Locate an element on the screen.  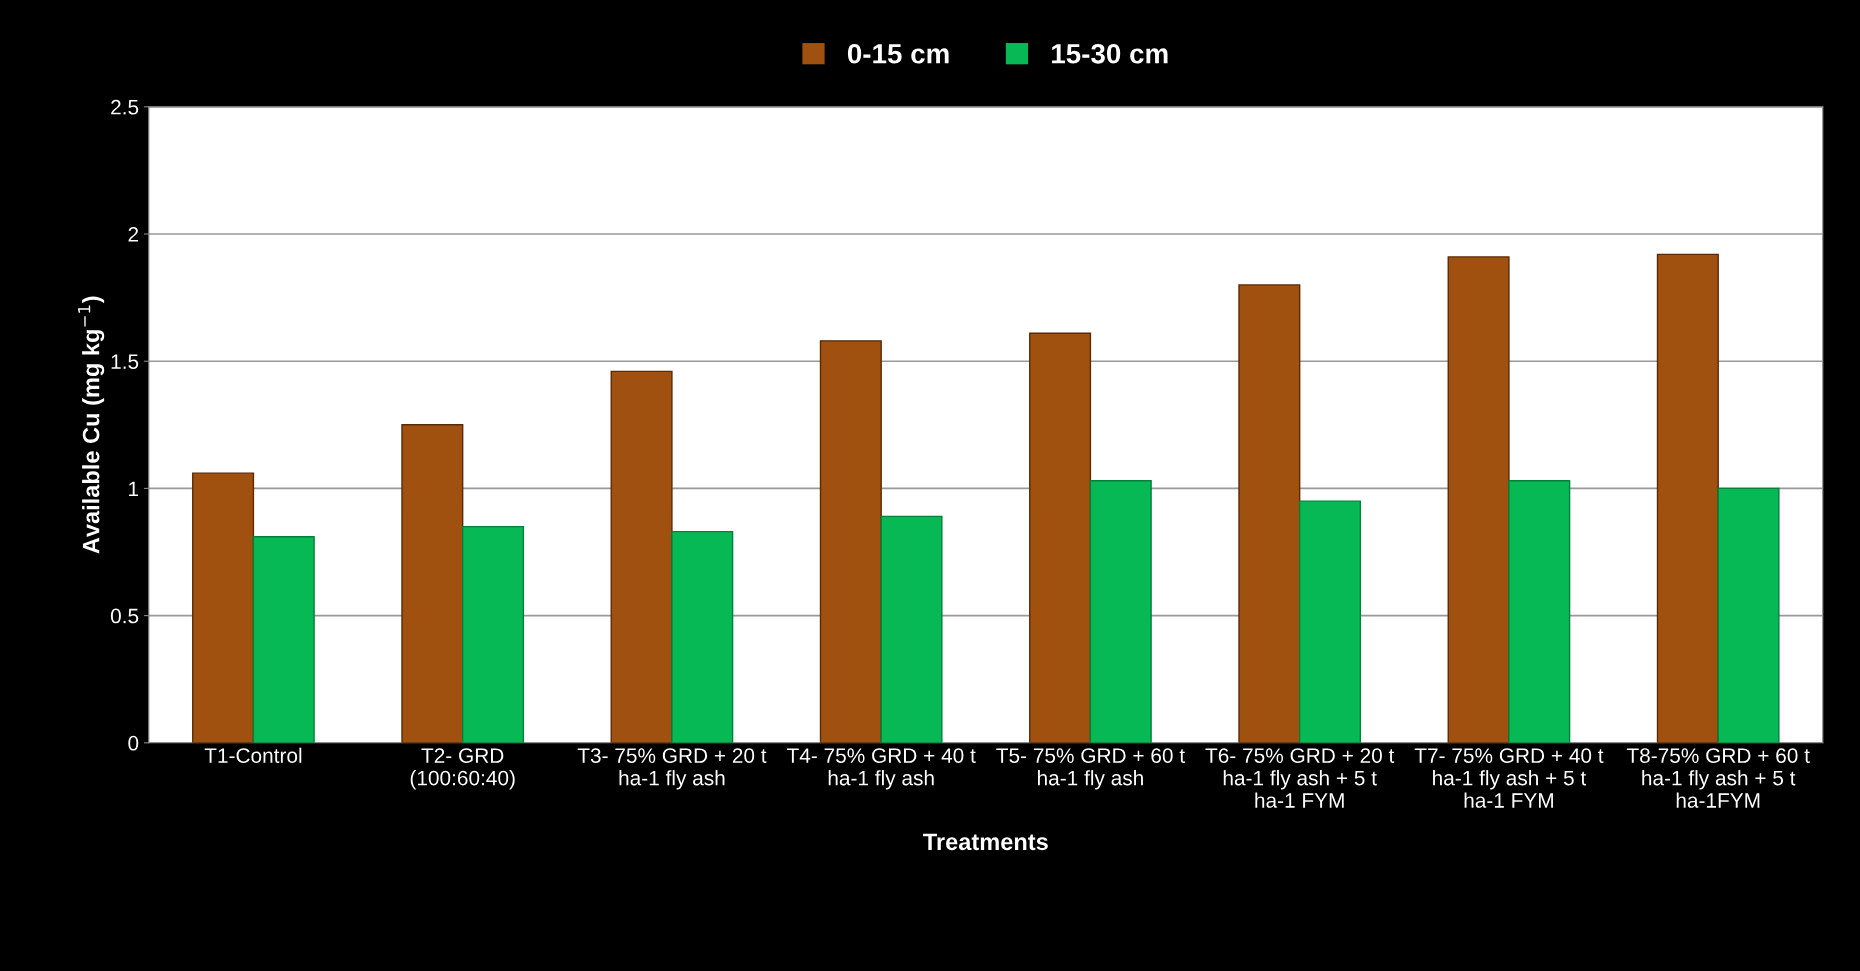
x-tick-label: T5- 75% GRD + 60 t ha-1 fly ash is located at coordinates (1090, 769).